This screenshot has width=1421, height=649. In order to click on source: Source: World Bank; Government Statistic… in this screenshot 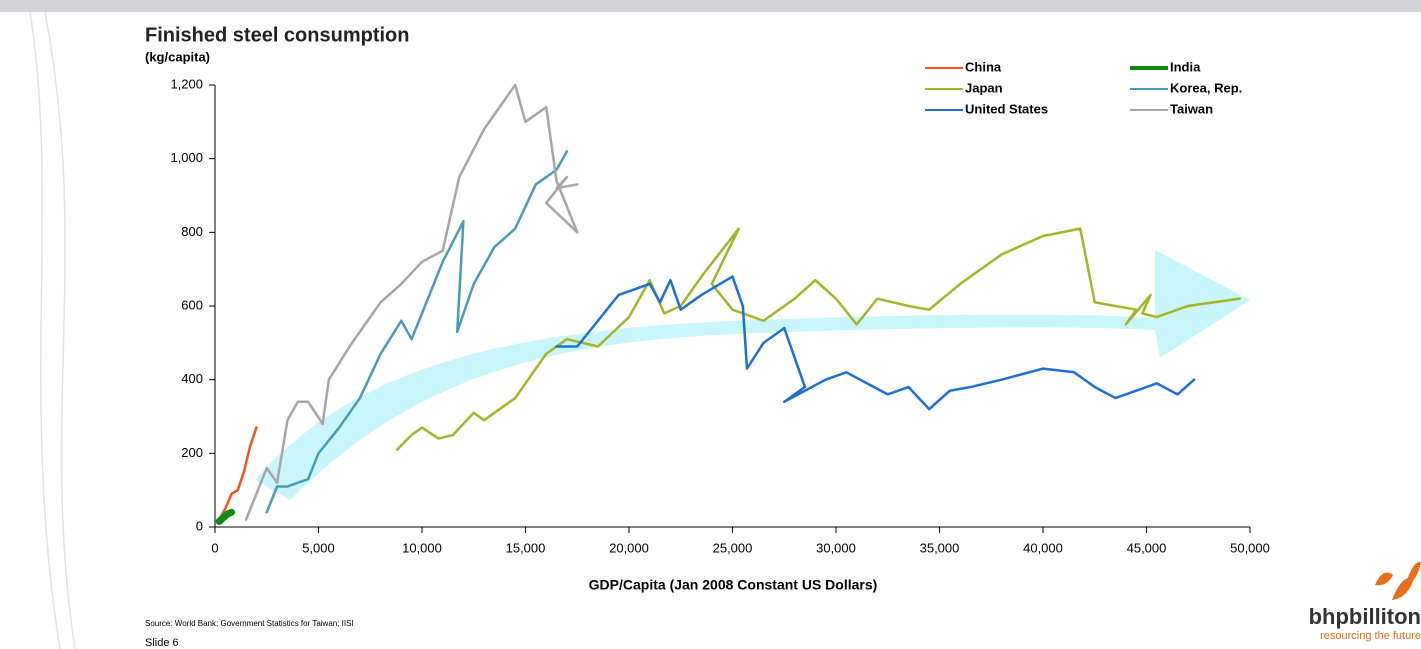, I will do `click(249, 623)`.